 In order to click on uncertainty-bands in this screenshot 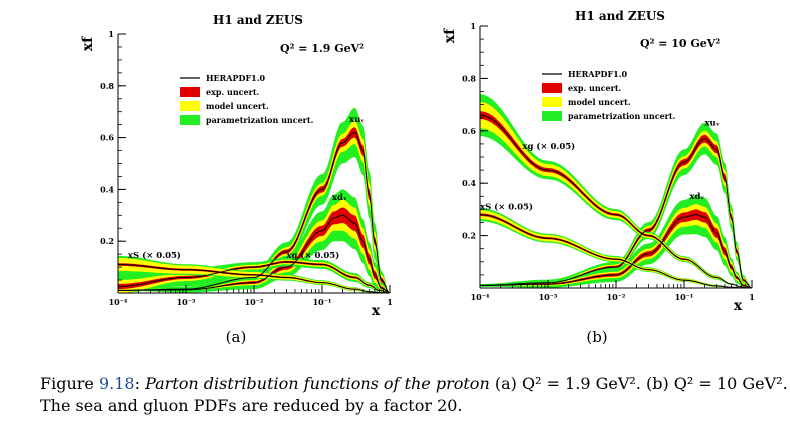, I will do `click(254, 200)`.